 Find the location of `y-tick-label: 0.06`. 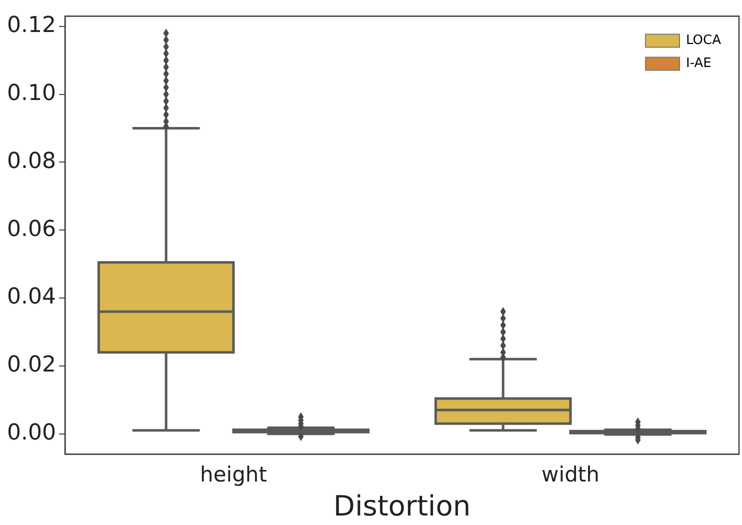

y-tick-label: 0.06 is located at coordinates (31, 229).